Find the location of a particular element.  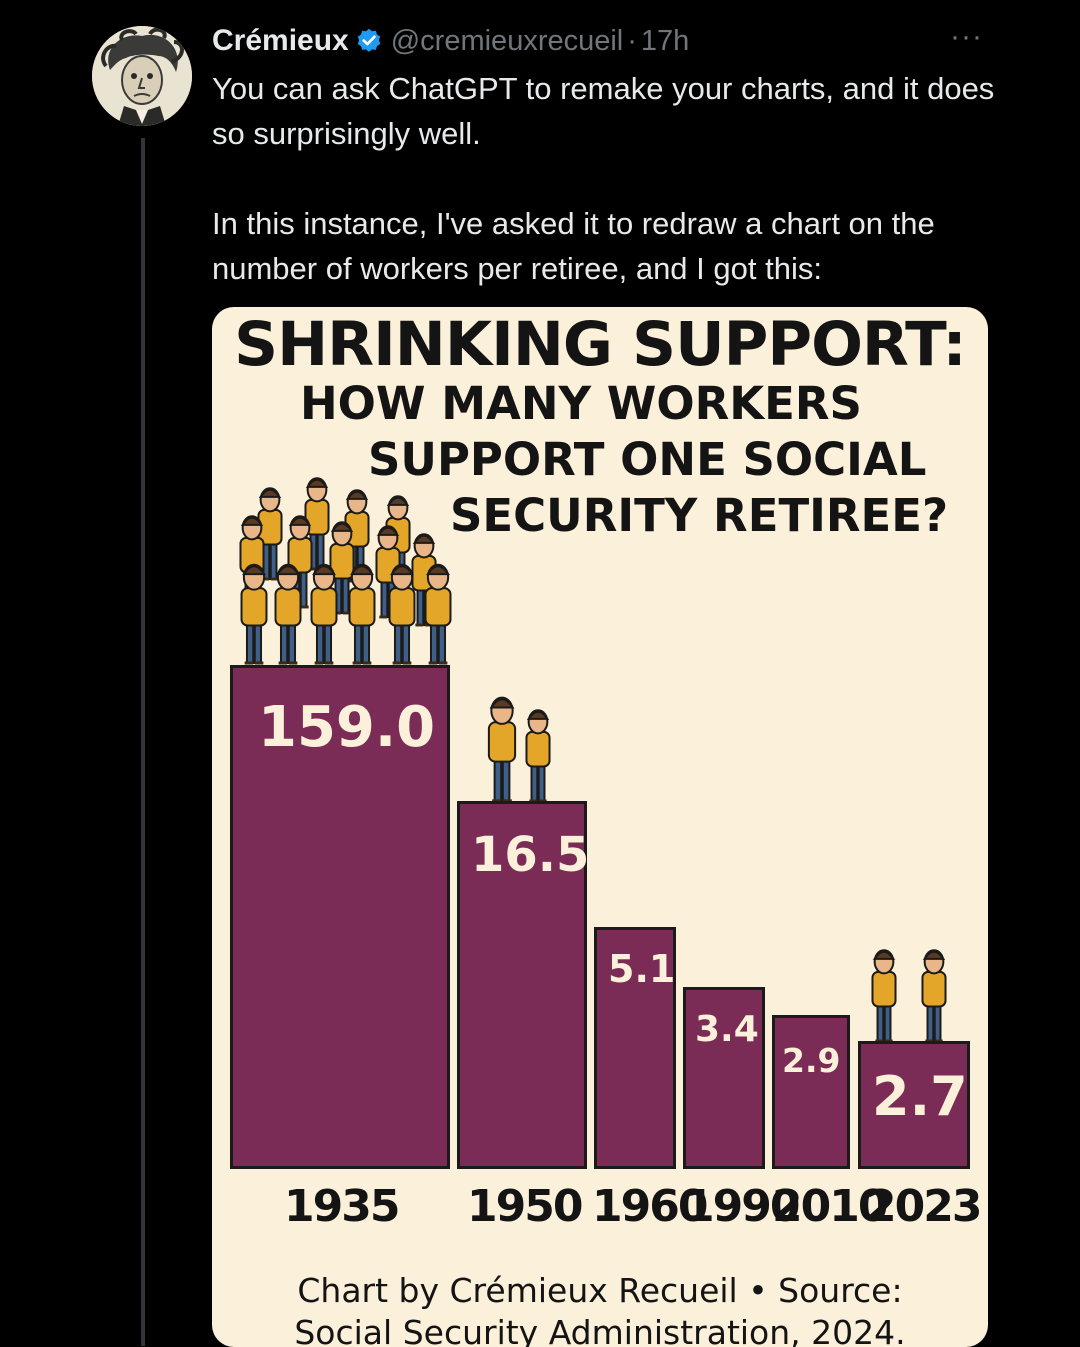

chart-category-label: 1950 is located at coordinates (525, 1206).